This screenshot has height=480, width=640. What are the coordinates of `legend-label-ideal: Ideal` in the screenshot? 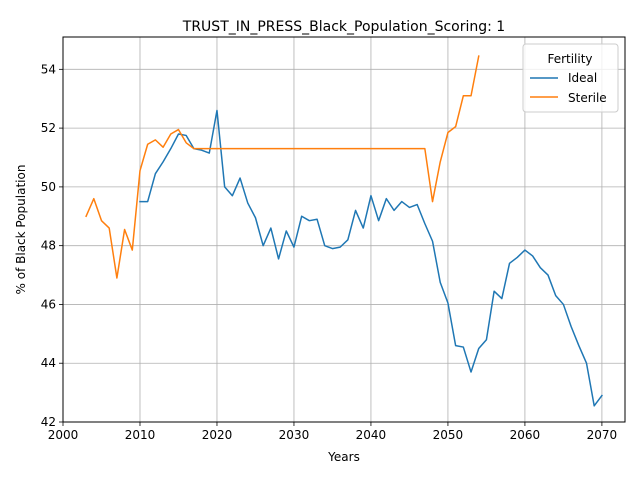 It's located at (582, 78).